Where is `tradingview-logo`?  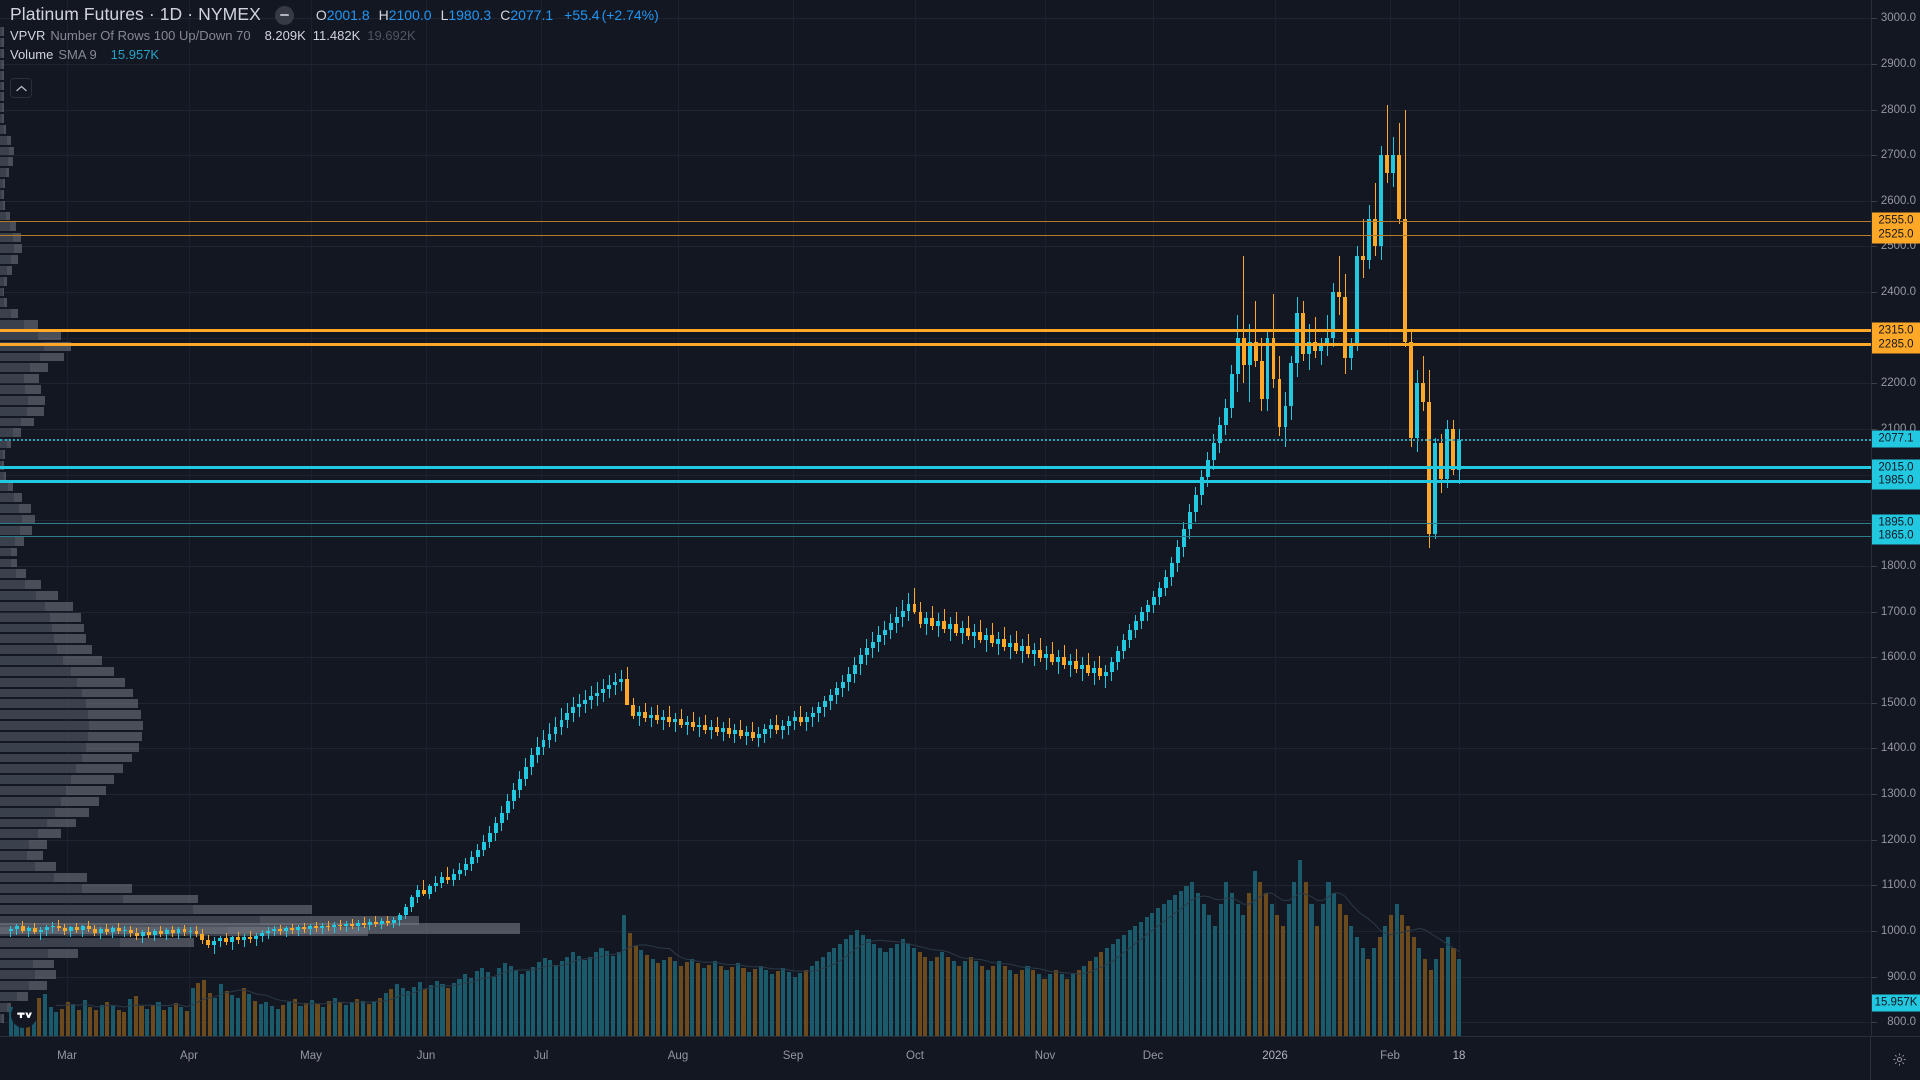 tradingview-logo is located at coordinates (24, 1015).